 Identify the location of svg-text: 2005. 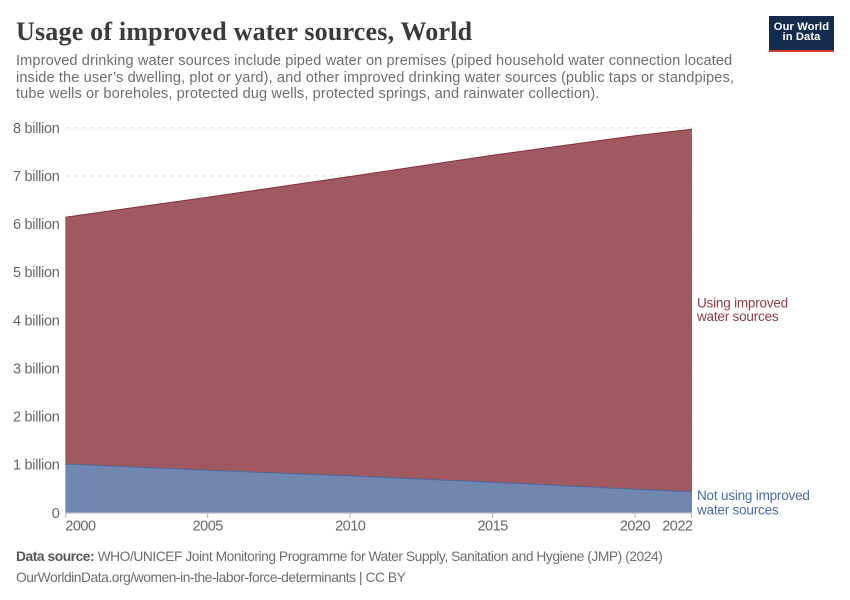
(208, 527).